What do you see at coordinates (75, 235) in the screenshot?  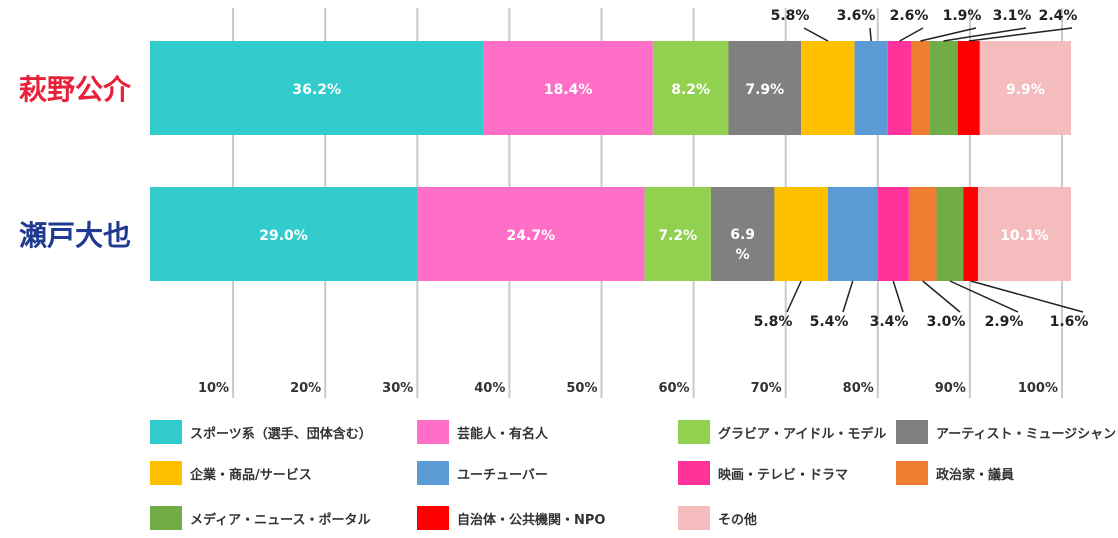 I see `category-label: 瀬戸大也` at bounding box center [75, 235].